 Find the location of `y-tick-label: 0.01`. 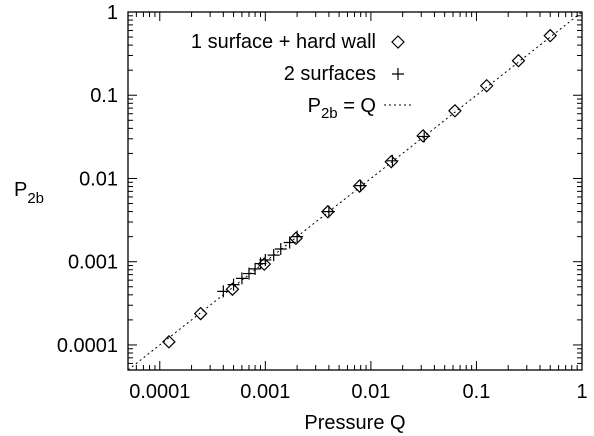

y-tick-label: 0.01 is located at coordinates (98, 179).